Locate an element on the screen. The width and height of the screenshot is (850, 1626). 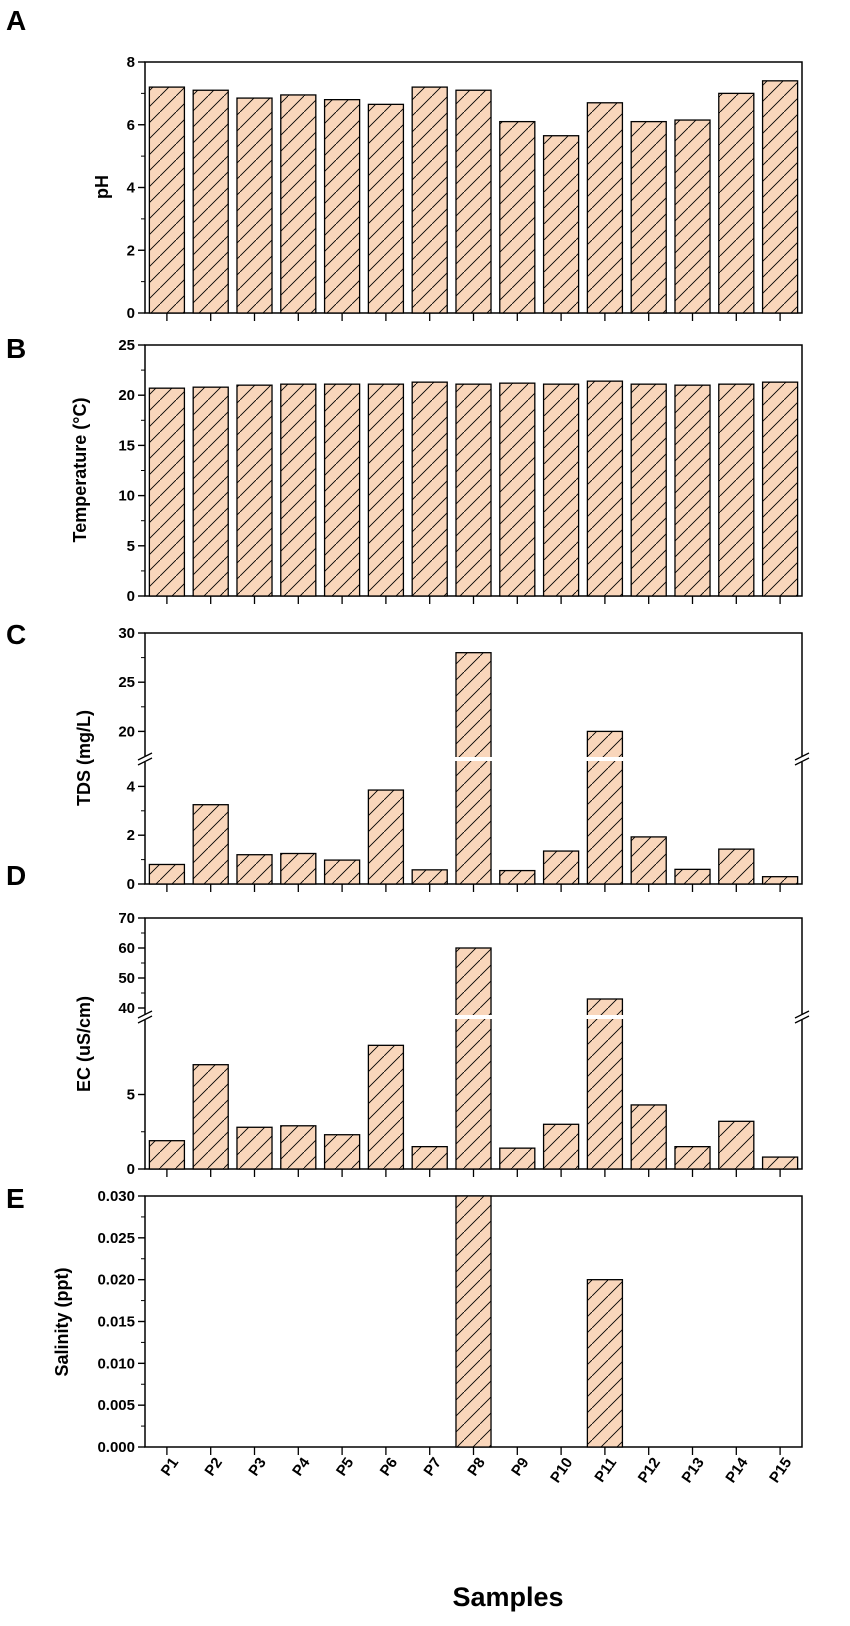
x-category-label-p6: P6 is located at coordinates (389, 1467).